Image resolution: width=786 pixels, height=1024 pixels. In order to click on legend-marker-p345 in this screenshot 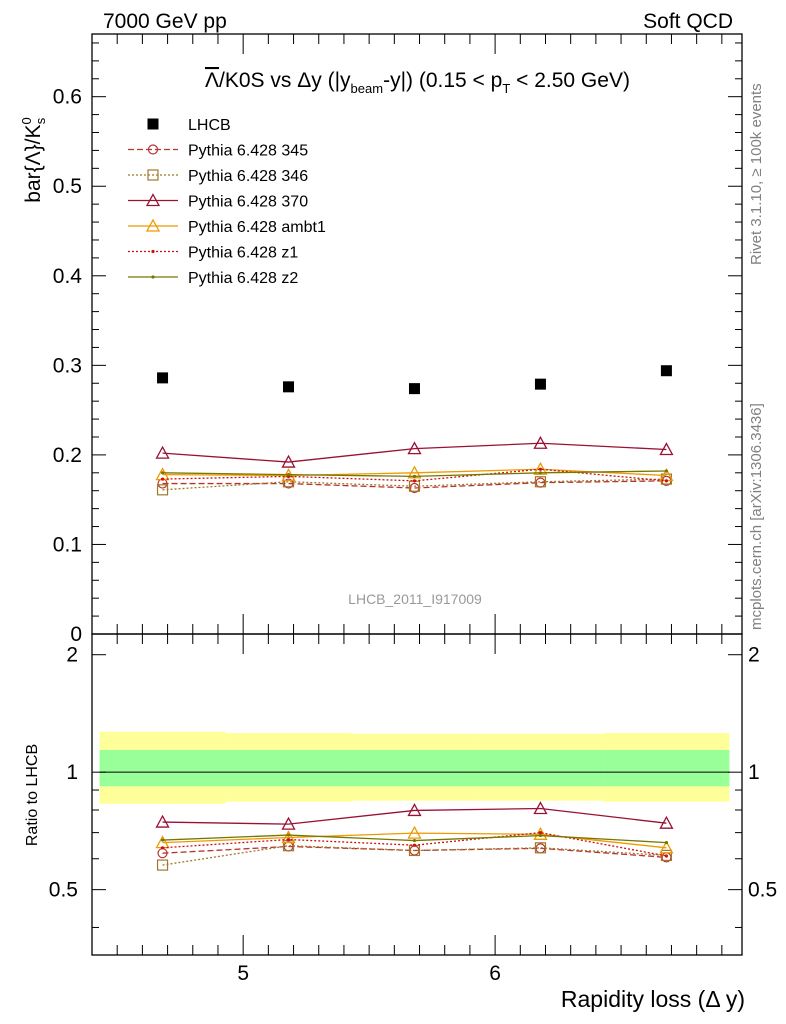, I will do `click(153, 149)`.